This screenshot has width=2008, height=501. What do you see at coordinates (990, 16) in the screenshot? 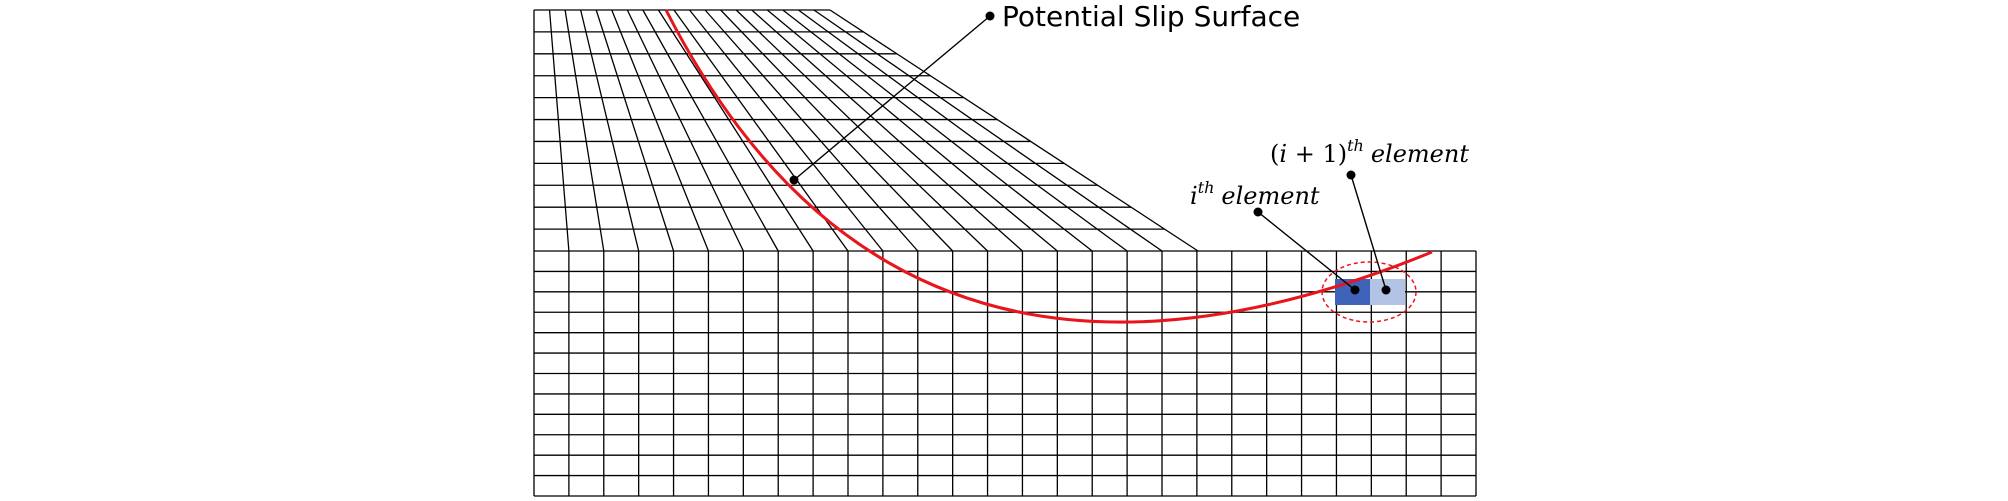
I see `slip-surface-leader-dot-label` at bounding box center [990, 16].